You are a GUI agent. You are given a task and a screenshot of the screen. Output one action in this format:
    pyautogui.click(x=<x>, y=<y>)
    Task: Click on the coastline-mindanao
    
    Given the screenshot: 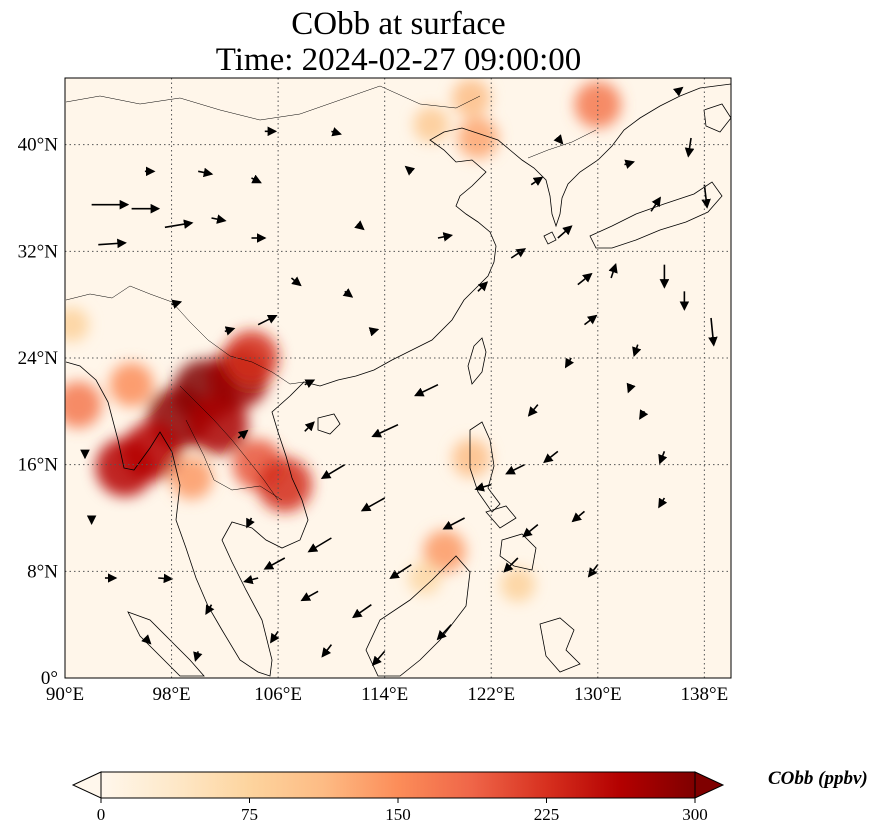 What is the action you would take?
    pyautogui.click(x=518, y=552)
    